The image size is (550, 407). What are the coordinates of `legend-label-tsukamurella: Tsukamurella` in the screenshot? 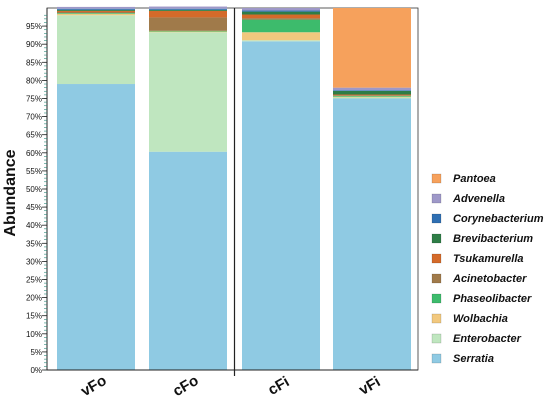 It's located at (488, 259).